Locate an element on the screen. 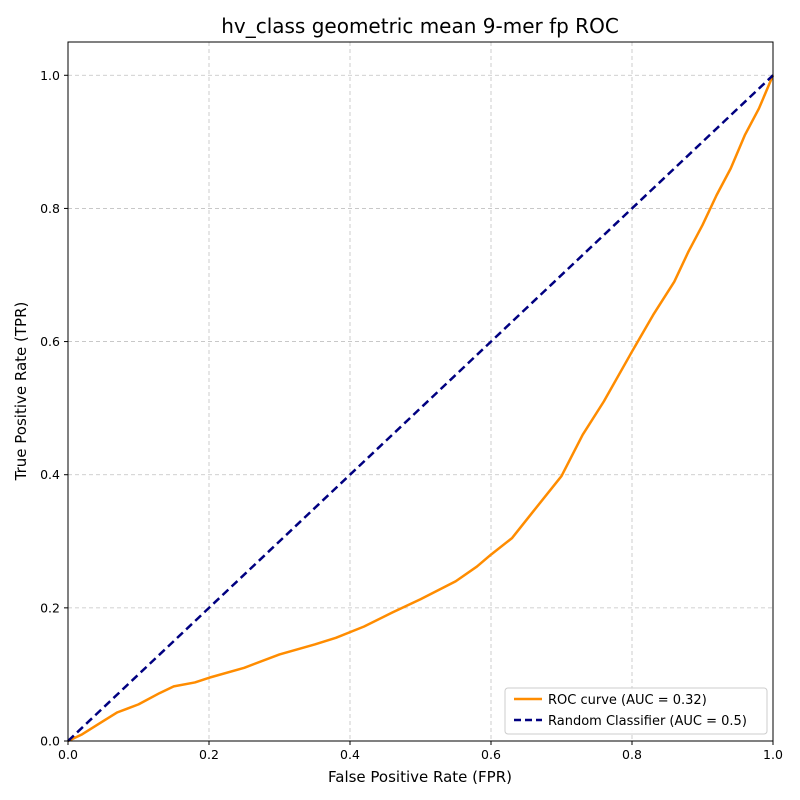 The width and height of the screenshot is (800, 800). x-tick-label: 0.8 is located at coordinates (632, 754).